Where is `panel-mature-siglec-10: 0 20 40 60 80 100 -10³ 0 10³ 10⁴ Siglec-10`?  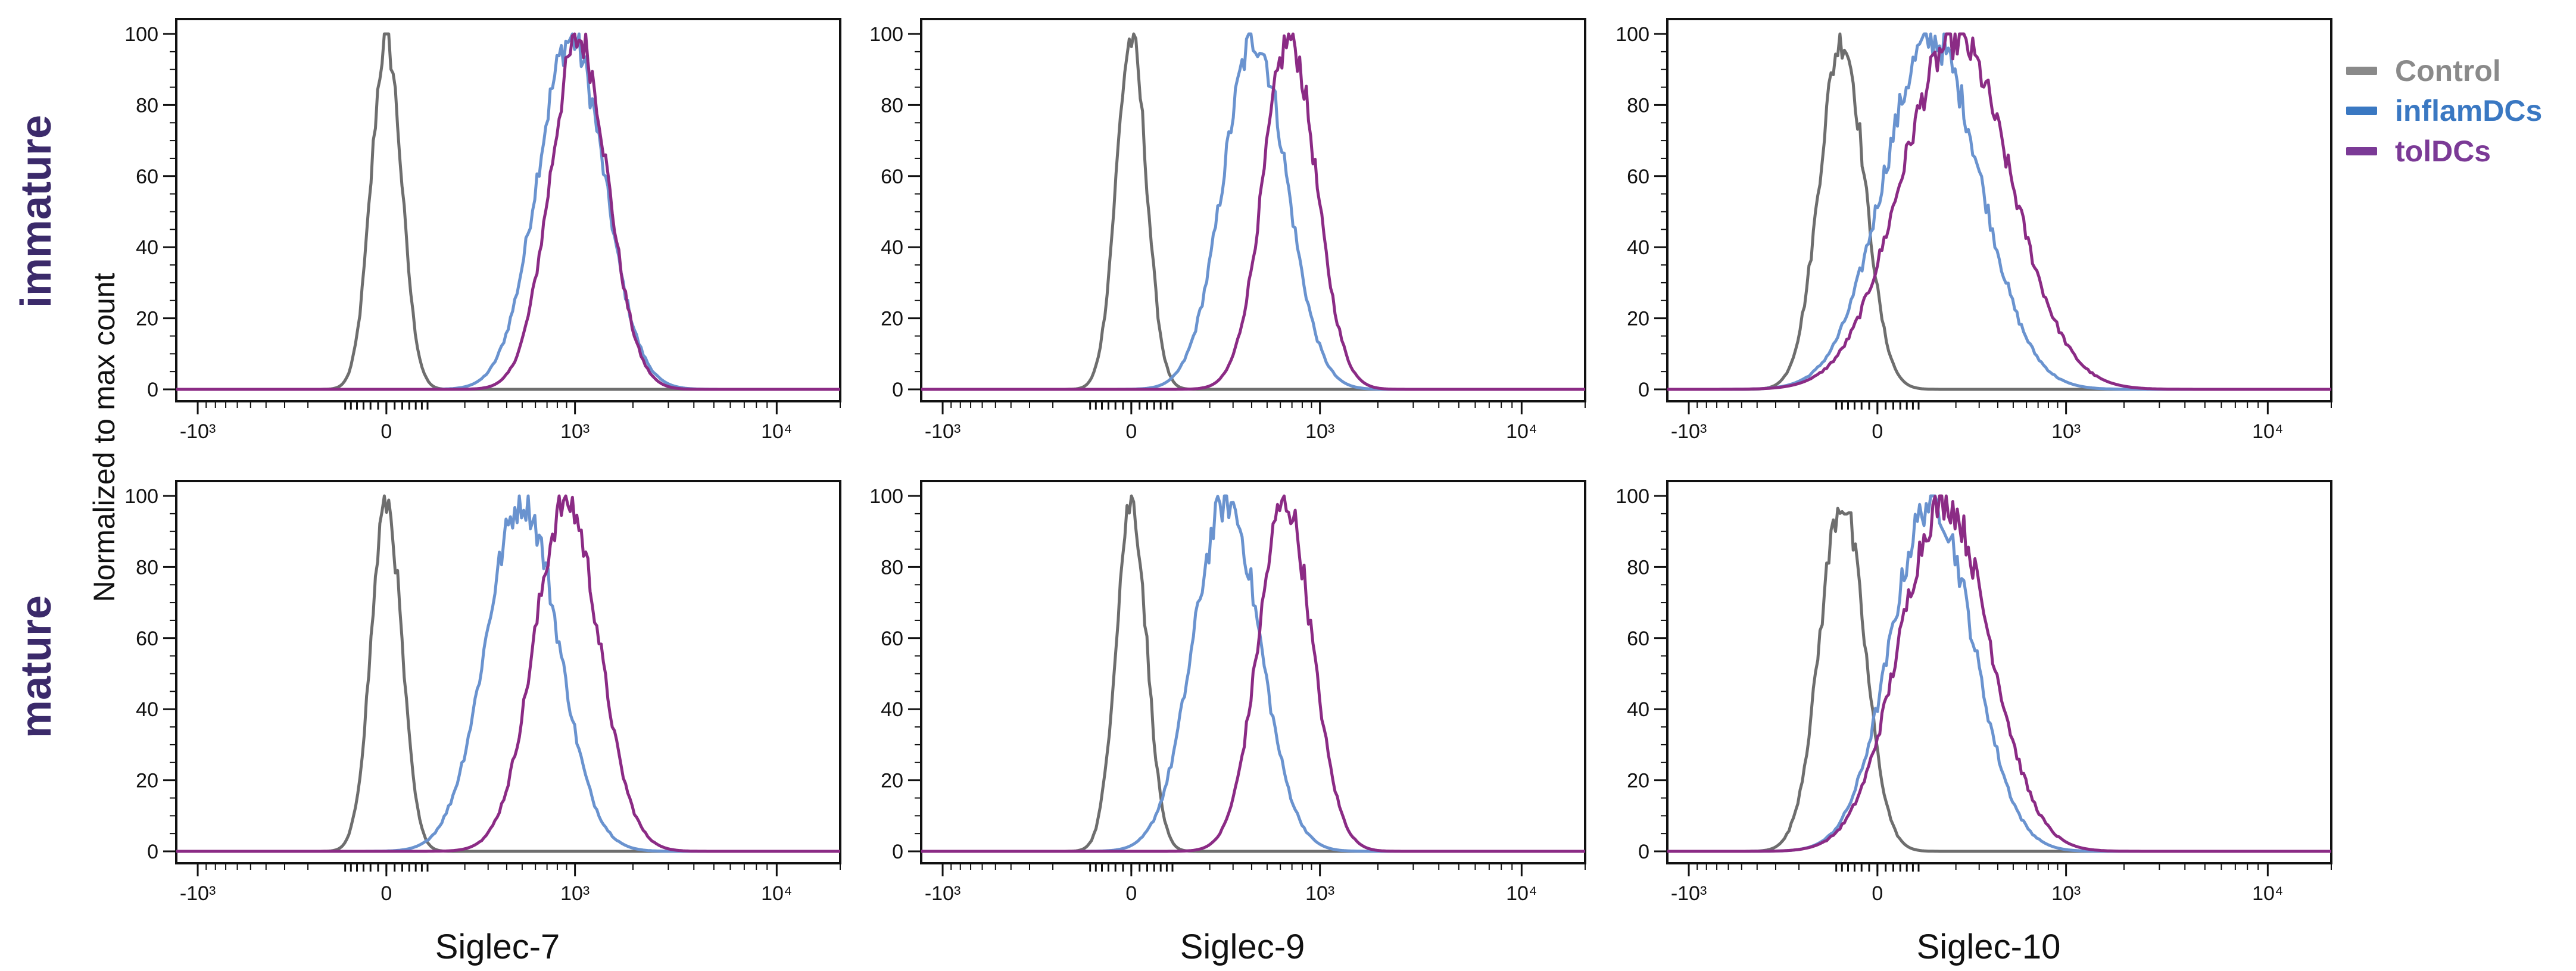
panel-mature-siglec-10: 0 20 40 60 80 100 -10³ 0 10³ 10⁴ Siglec-10 is located at coordinates (1974, 723).